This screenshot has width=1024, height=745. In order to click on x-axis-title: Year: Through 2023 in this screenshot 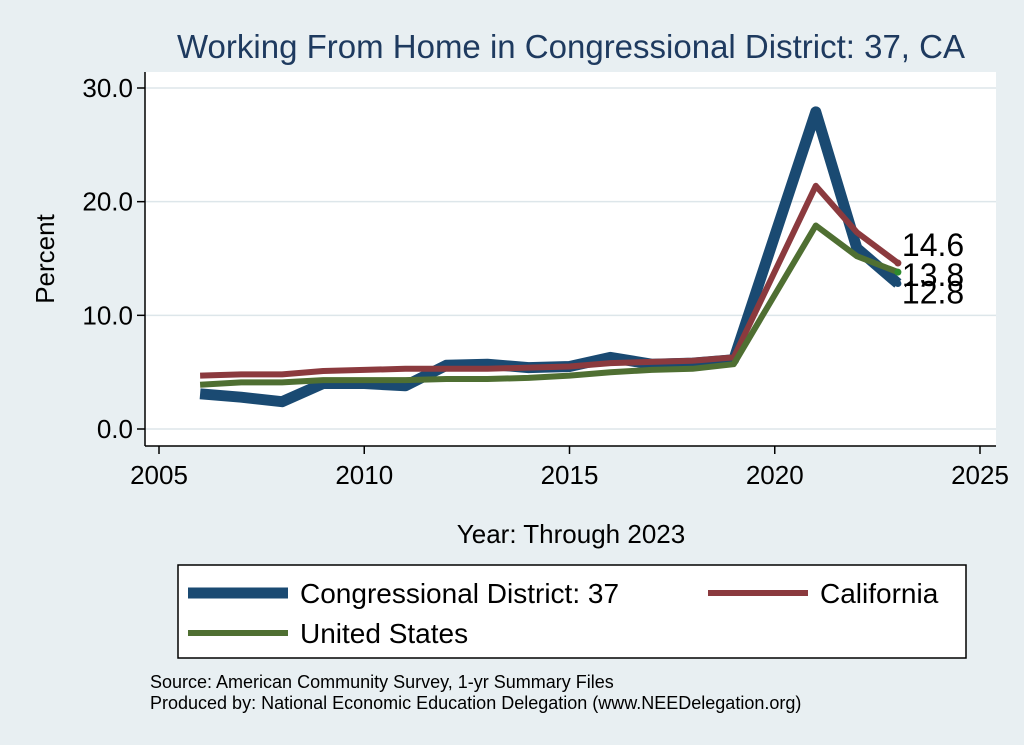, I will do `click(571, 534)`.